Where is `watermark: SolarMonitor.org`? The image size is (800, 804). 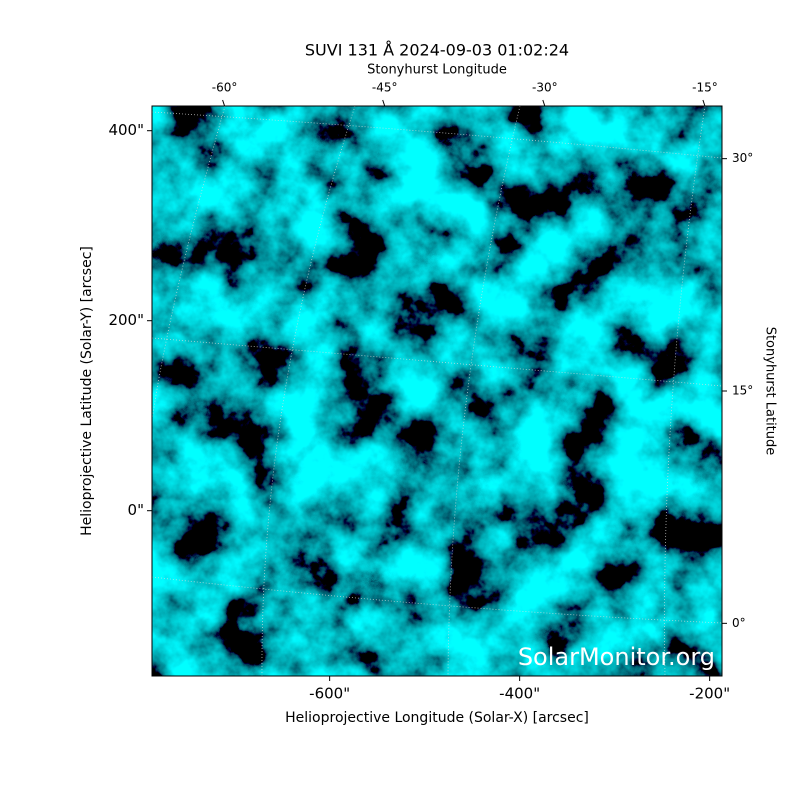
watermark: SolarMonitor.org is located at coordinates (616, 657).